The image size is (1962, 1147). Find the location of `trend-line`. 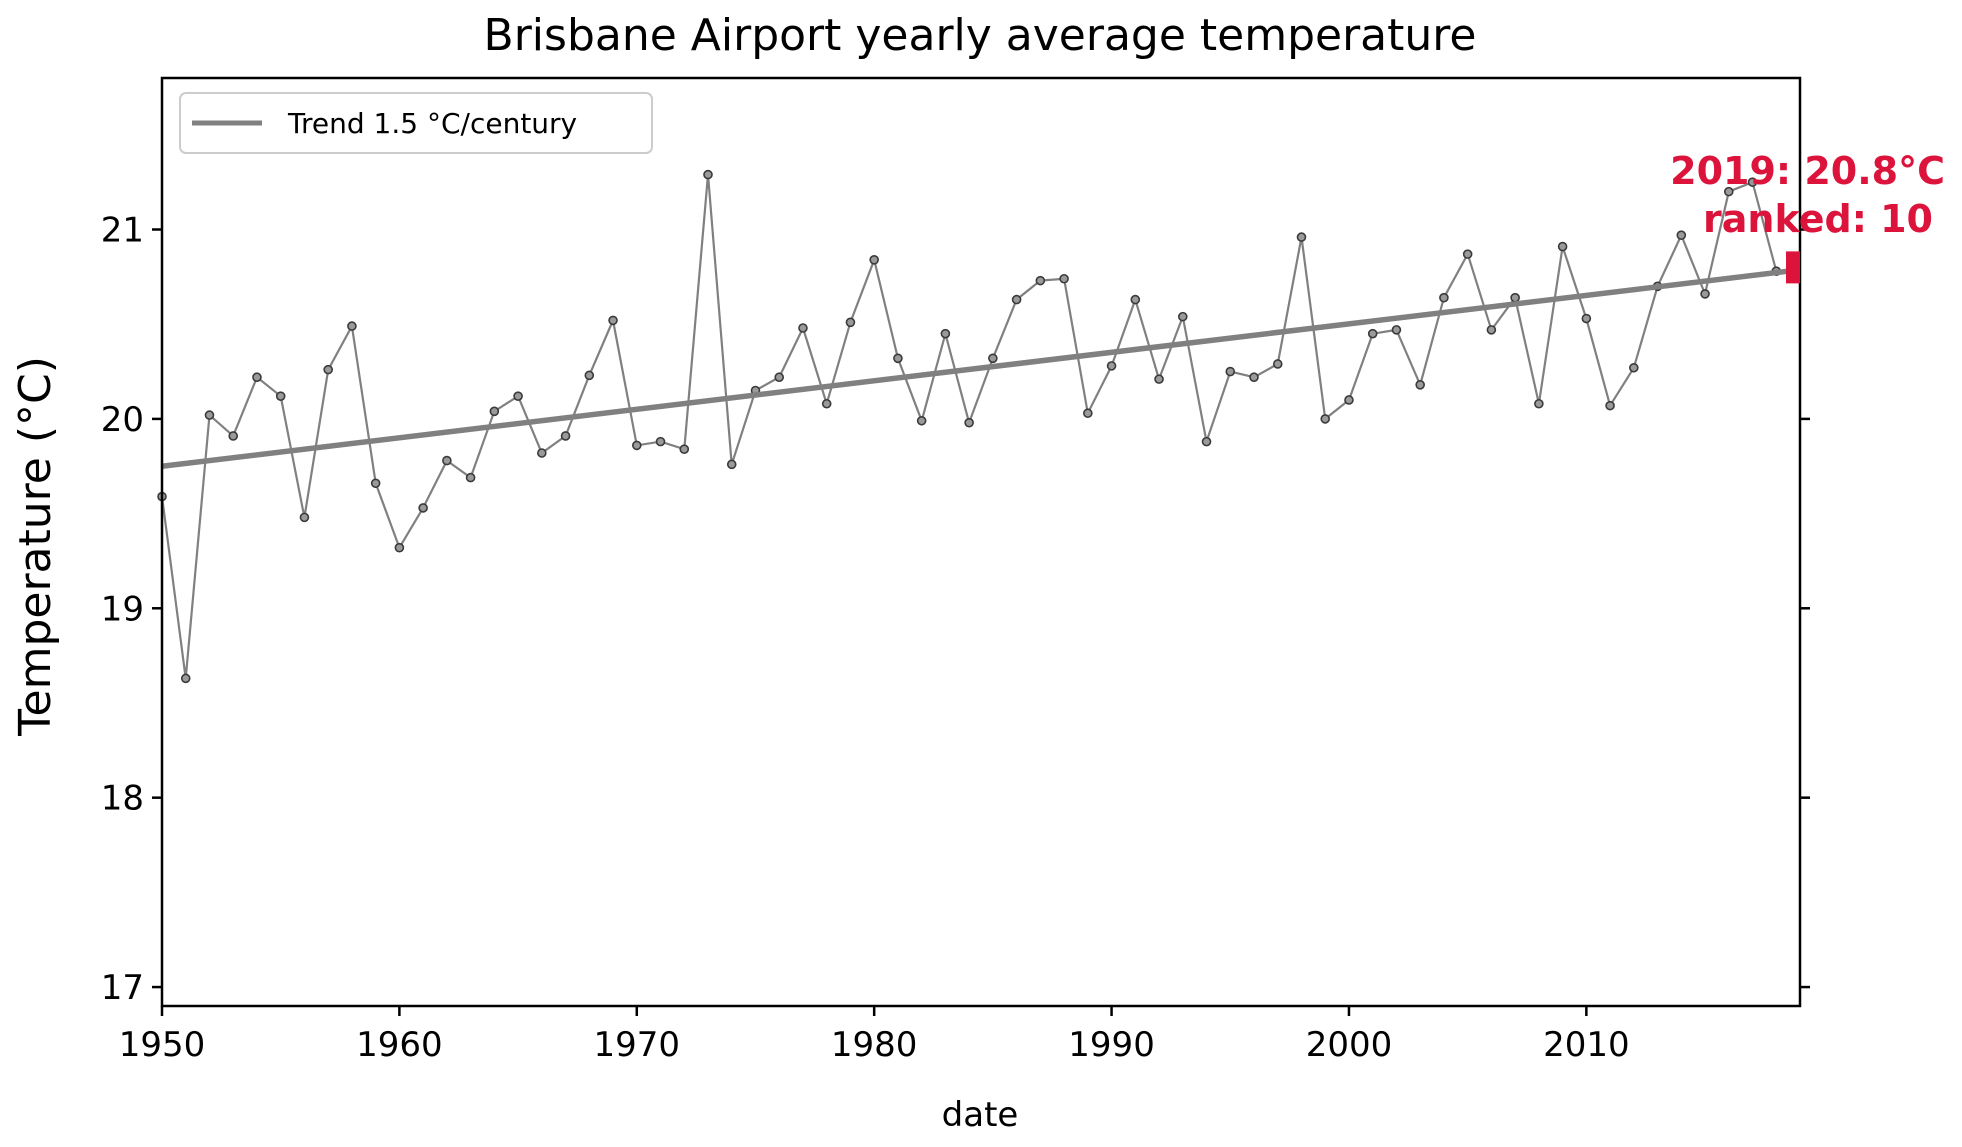

trend-line is located at coordinates (975, 368).